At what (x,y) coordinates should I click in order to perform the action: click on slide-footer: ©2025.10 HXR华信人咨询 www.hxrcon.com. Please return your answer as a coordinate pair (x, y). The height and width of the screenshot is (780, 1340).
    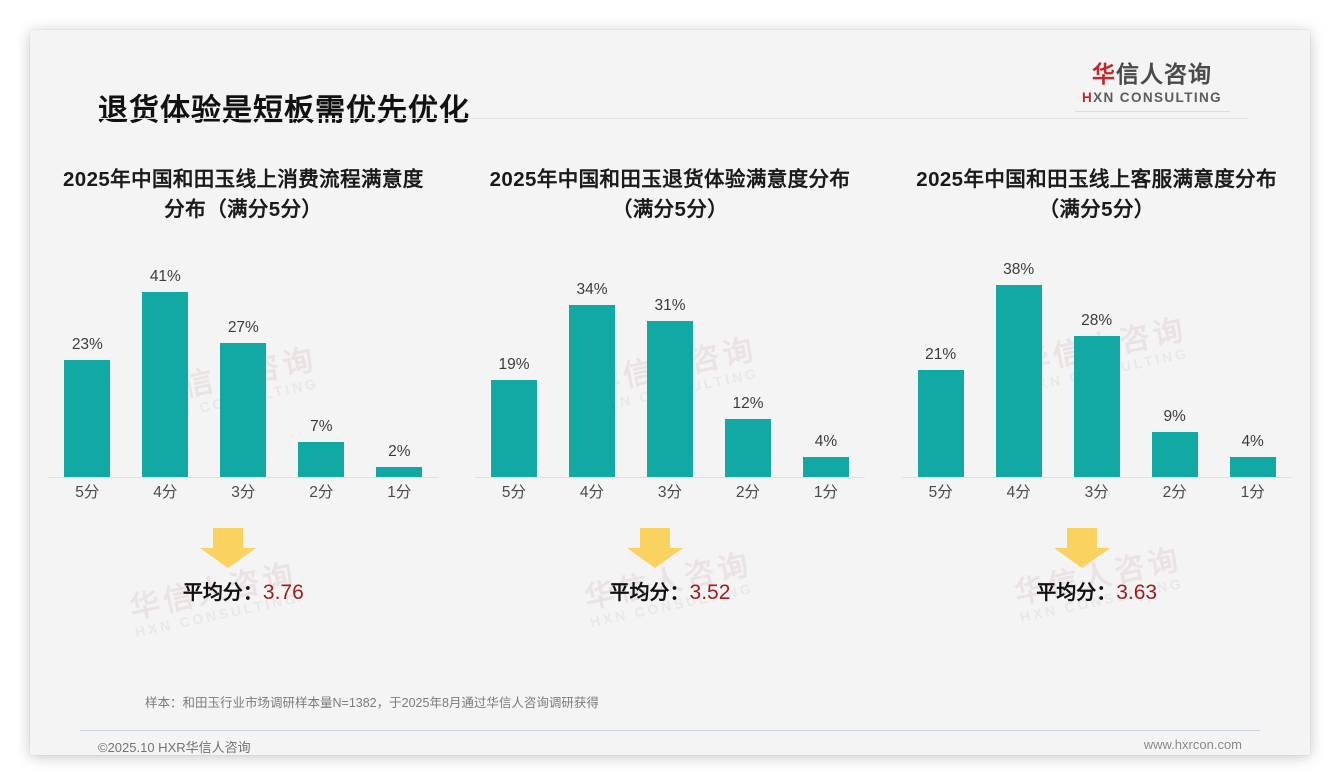
    Looking at the image, I should click on (670, 743).